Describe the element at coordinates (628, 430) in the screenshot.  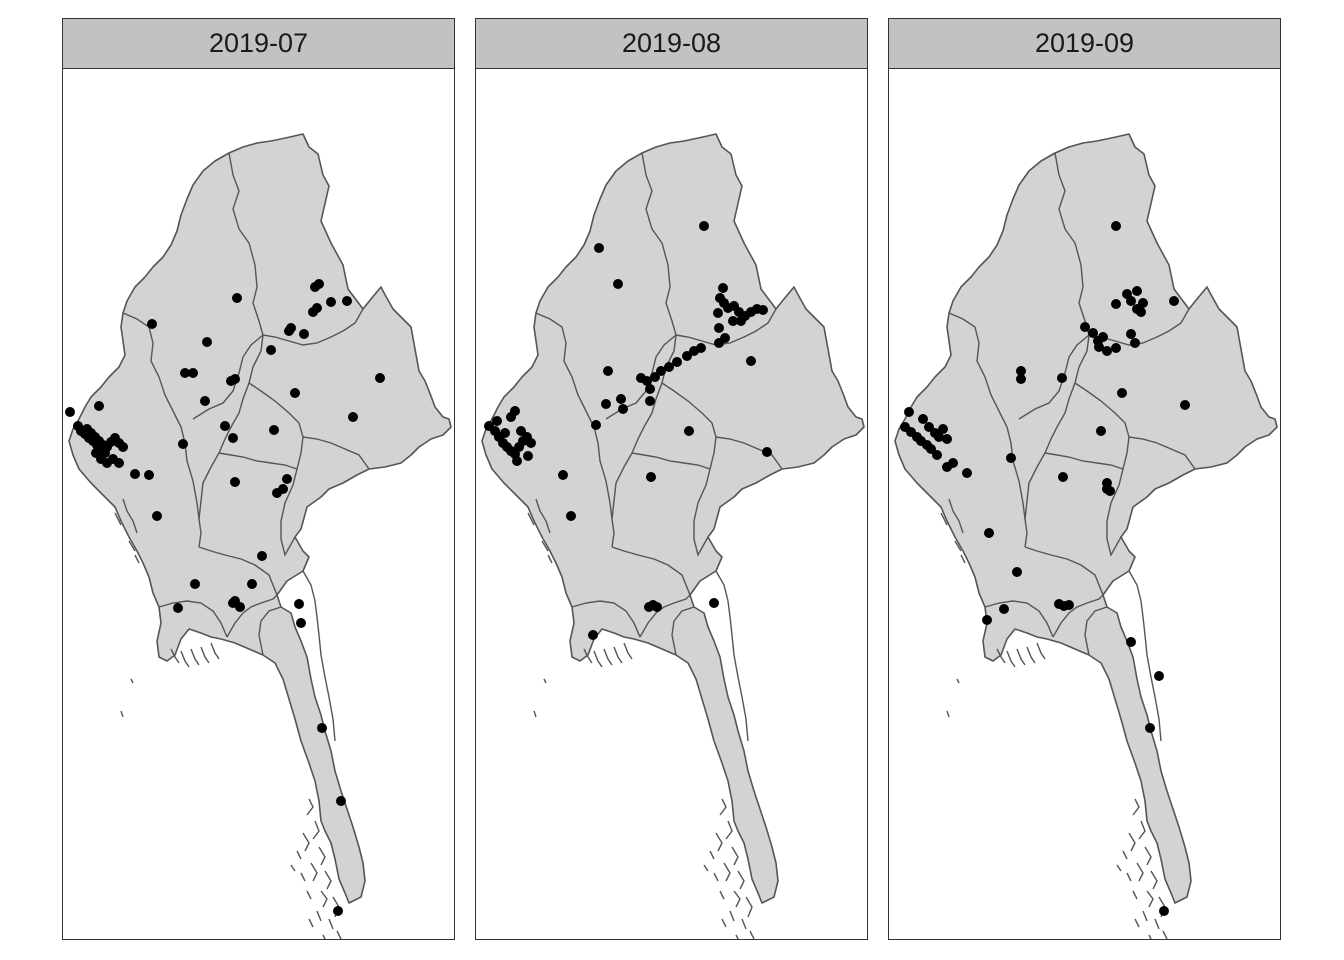
I see `points-layer` at that location.